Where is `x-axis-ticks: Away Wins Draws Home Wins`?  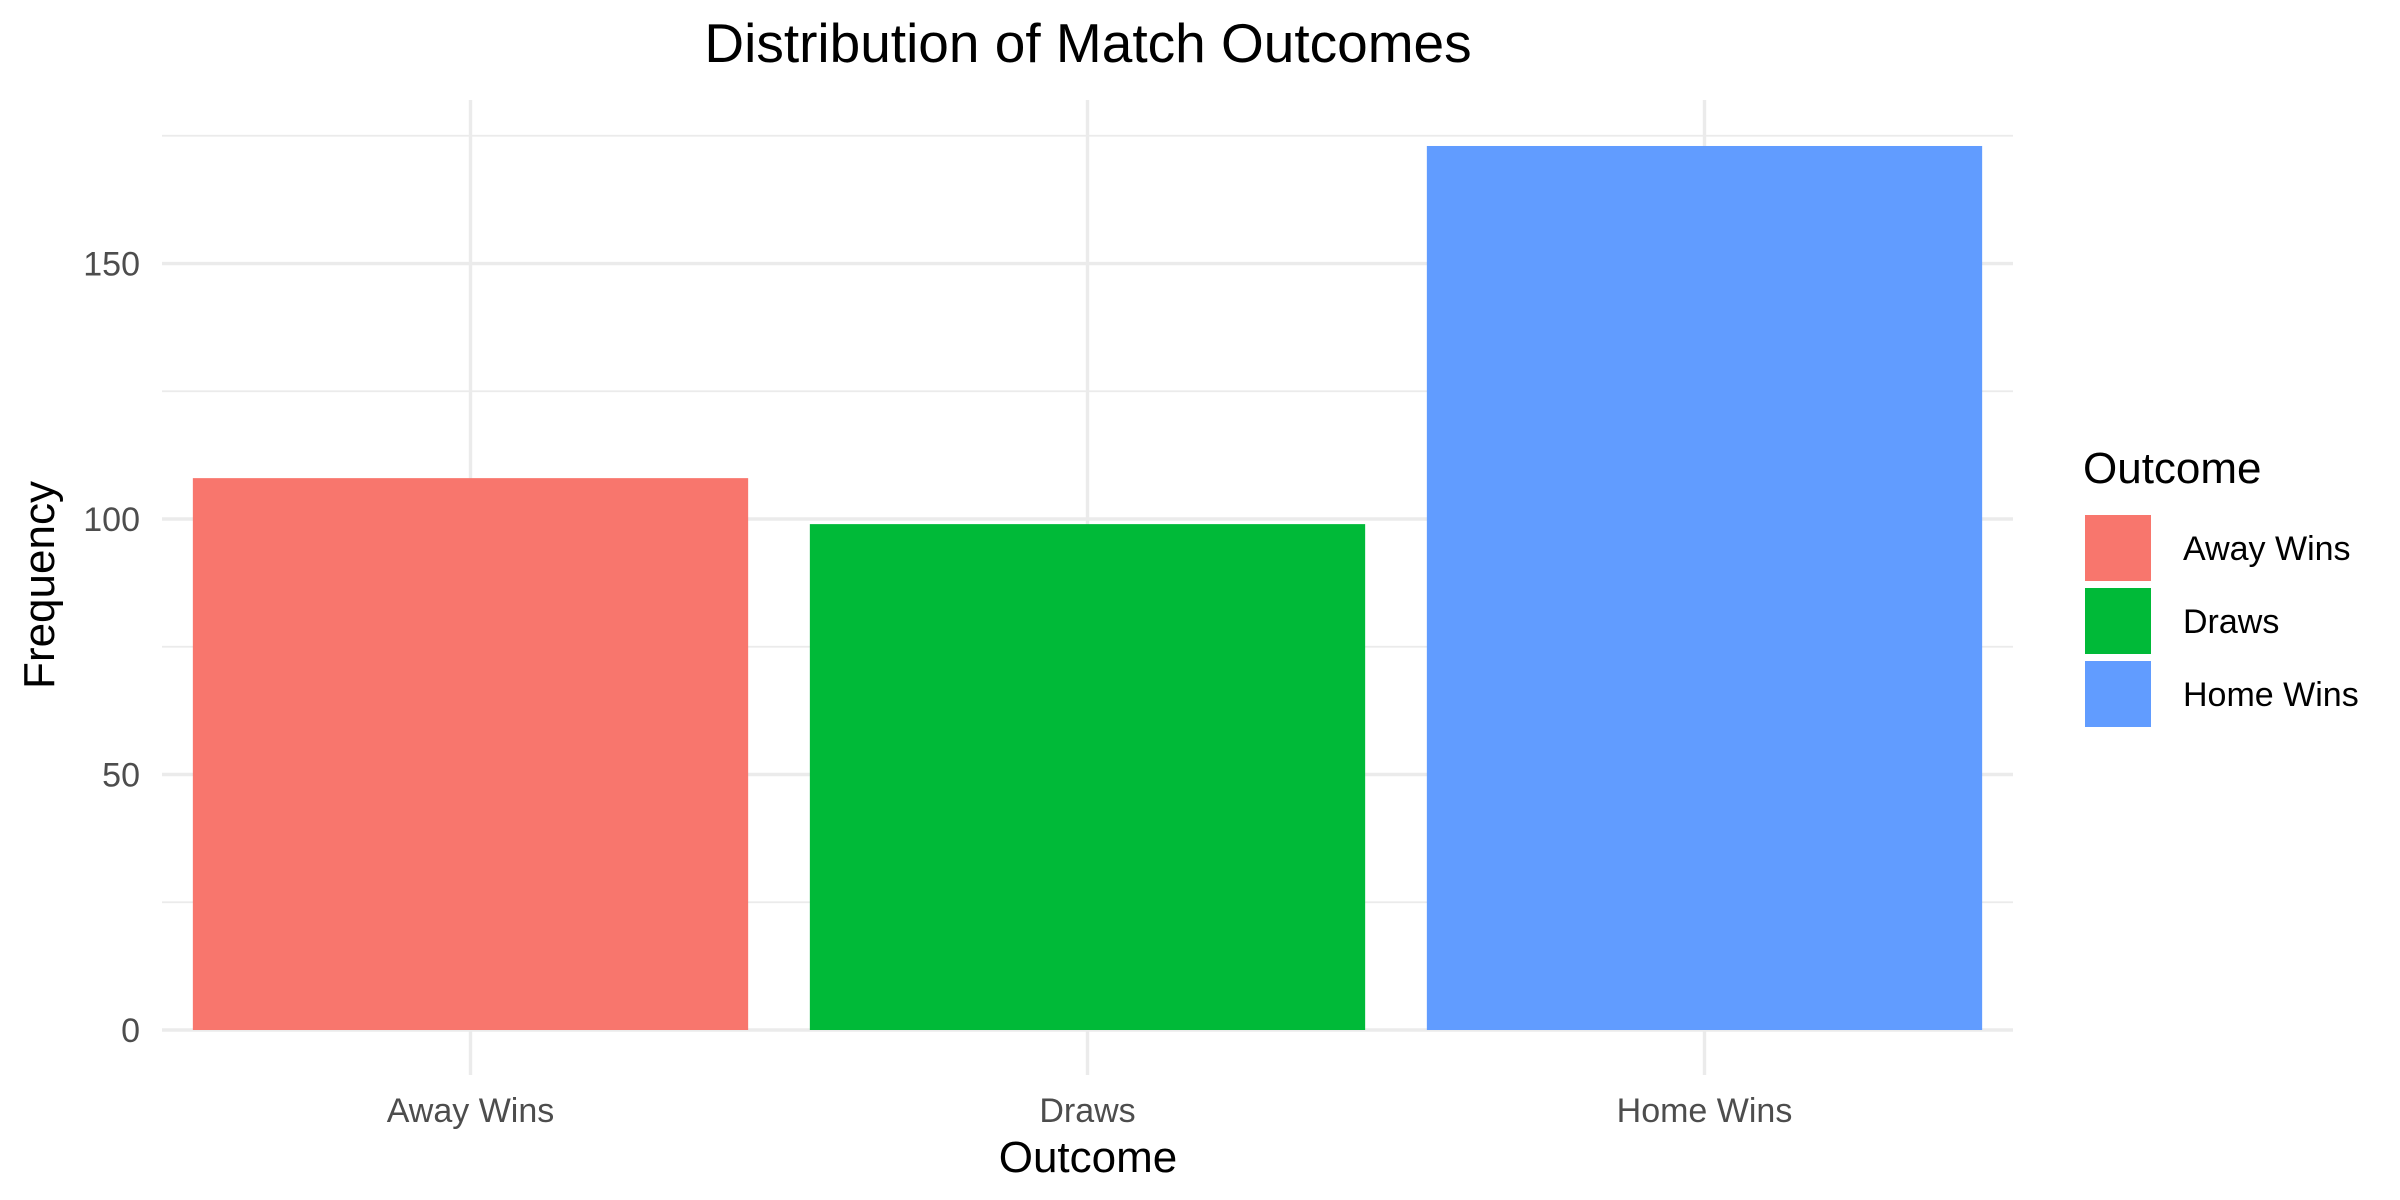
x-axis-ticks: Away Wins Draws Home Wins is located at coordinates (1090, 1111).